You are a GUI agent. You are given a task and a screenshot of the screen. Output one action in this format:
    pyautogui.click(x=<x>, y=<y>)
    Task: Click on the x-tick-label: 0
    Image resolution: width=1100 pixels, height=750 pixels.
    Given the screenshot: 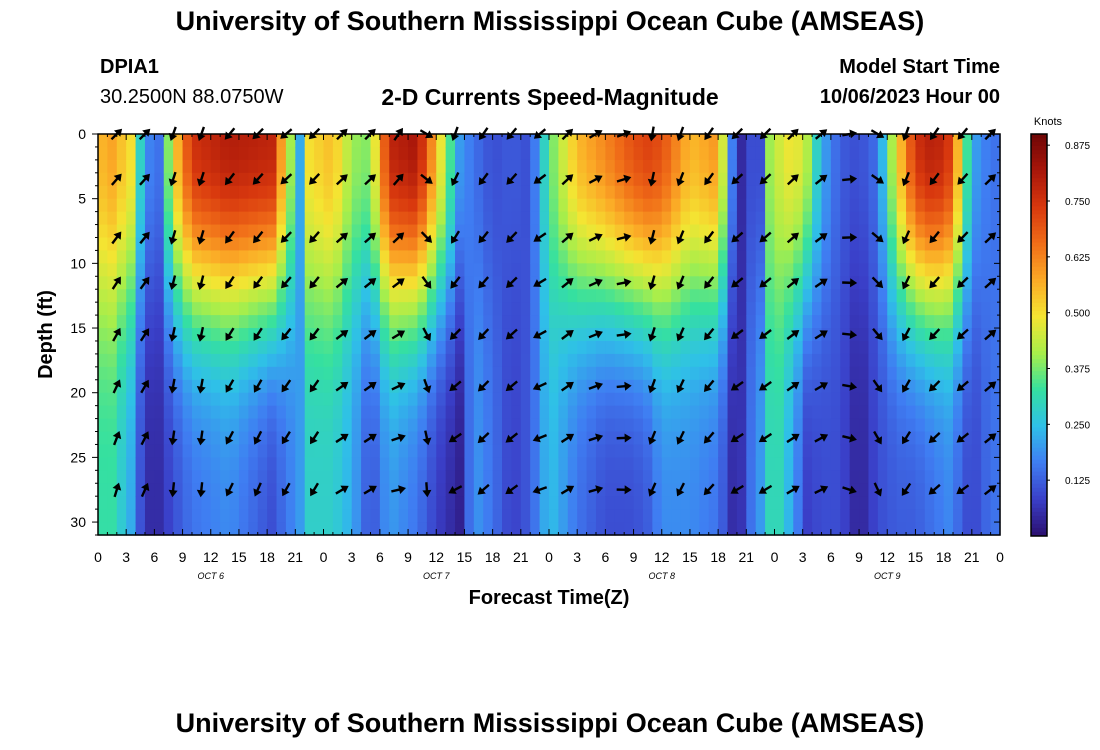 What is the action you would take?
    pyautogui.click(x=775, y=557)
    